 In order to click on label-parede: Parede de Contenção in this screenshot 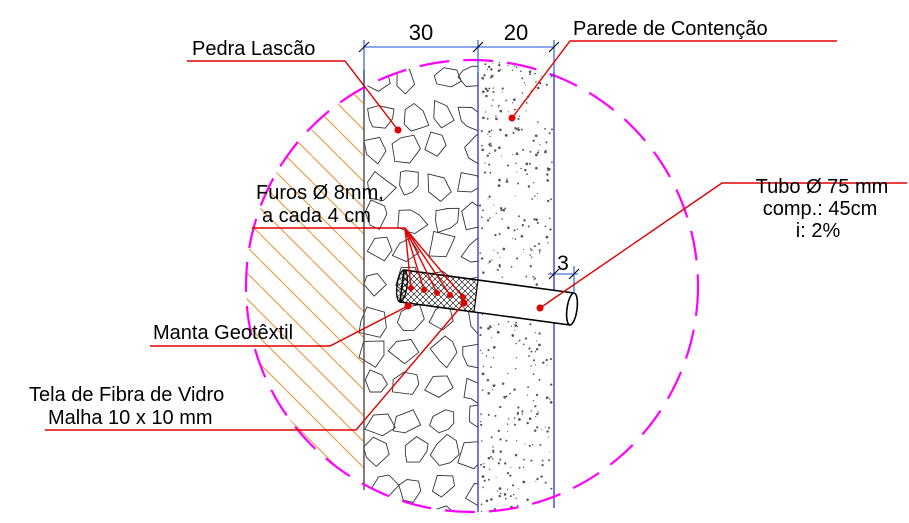, I will do `click(670, 29)`.